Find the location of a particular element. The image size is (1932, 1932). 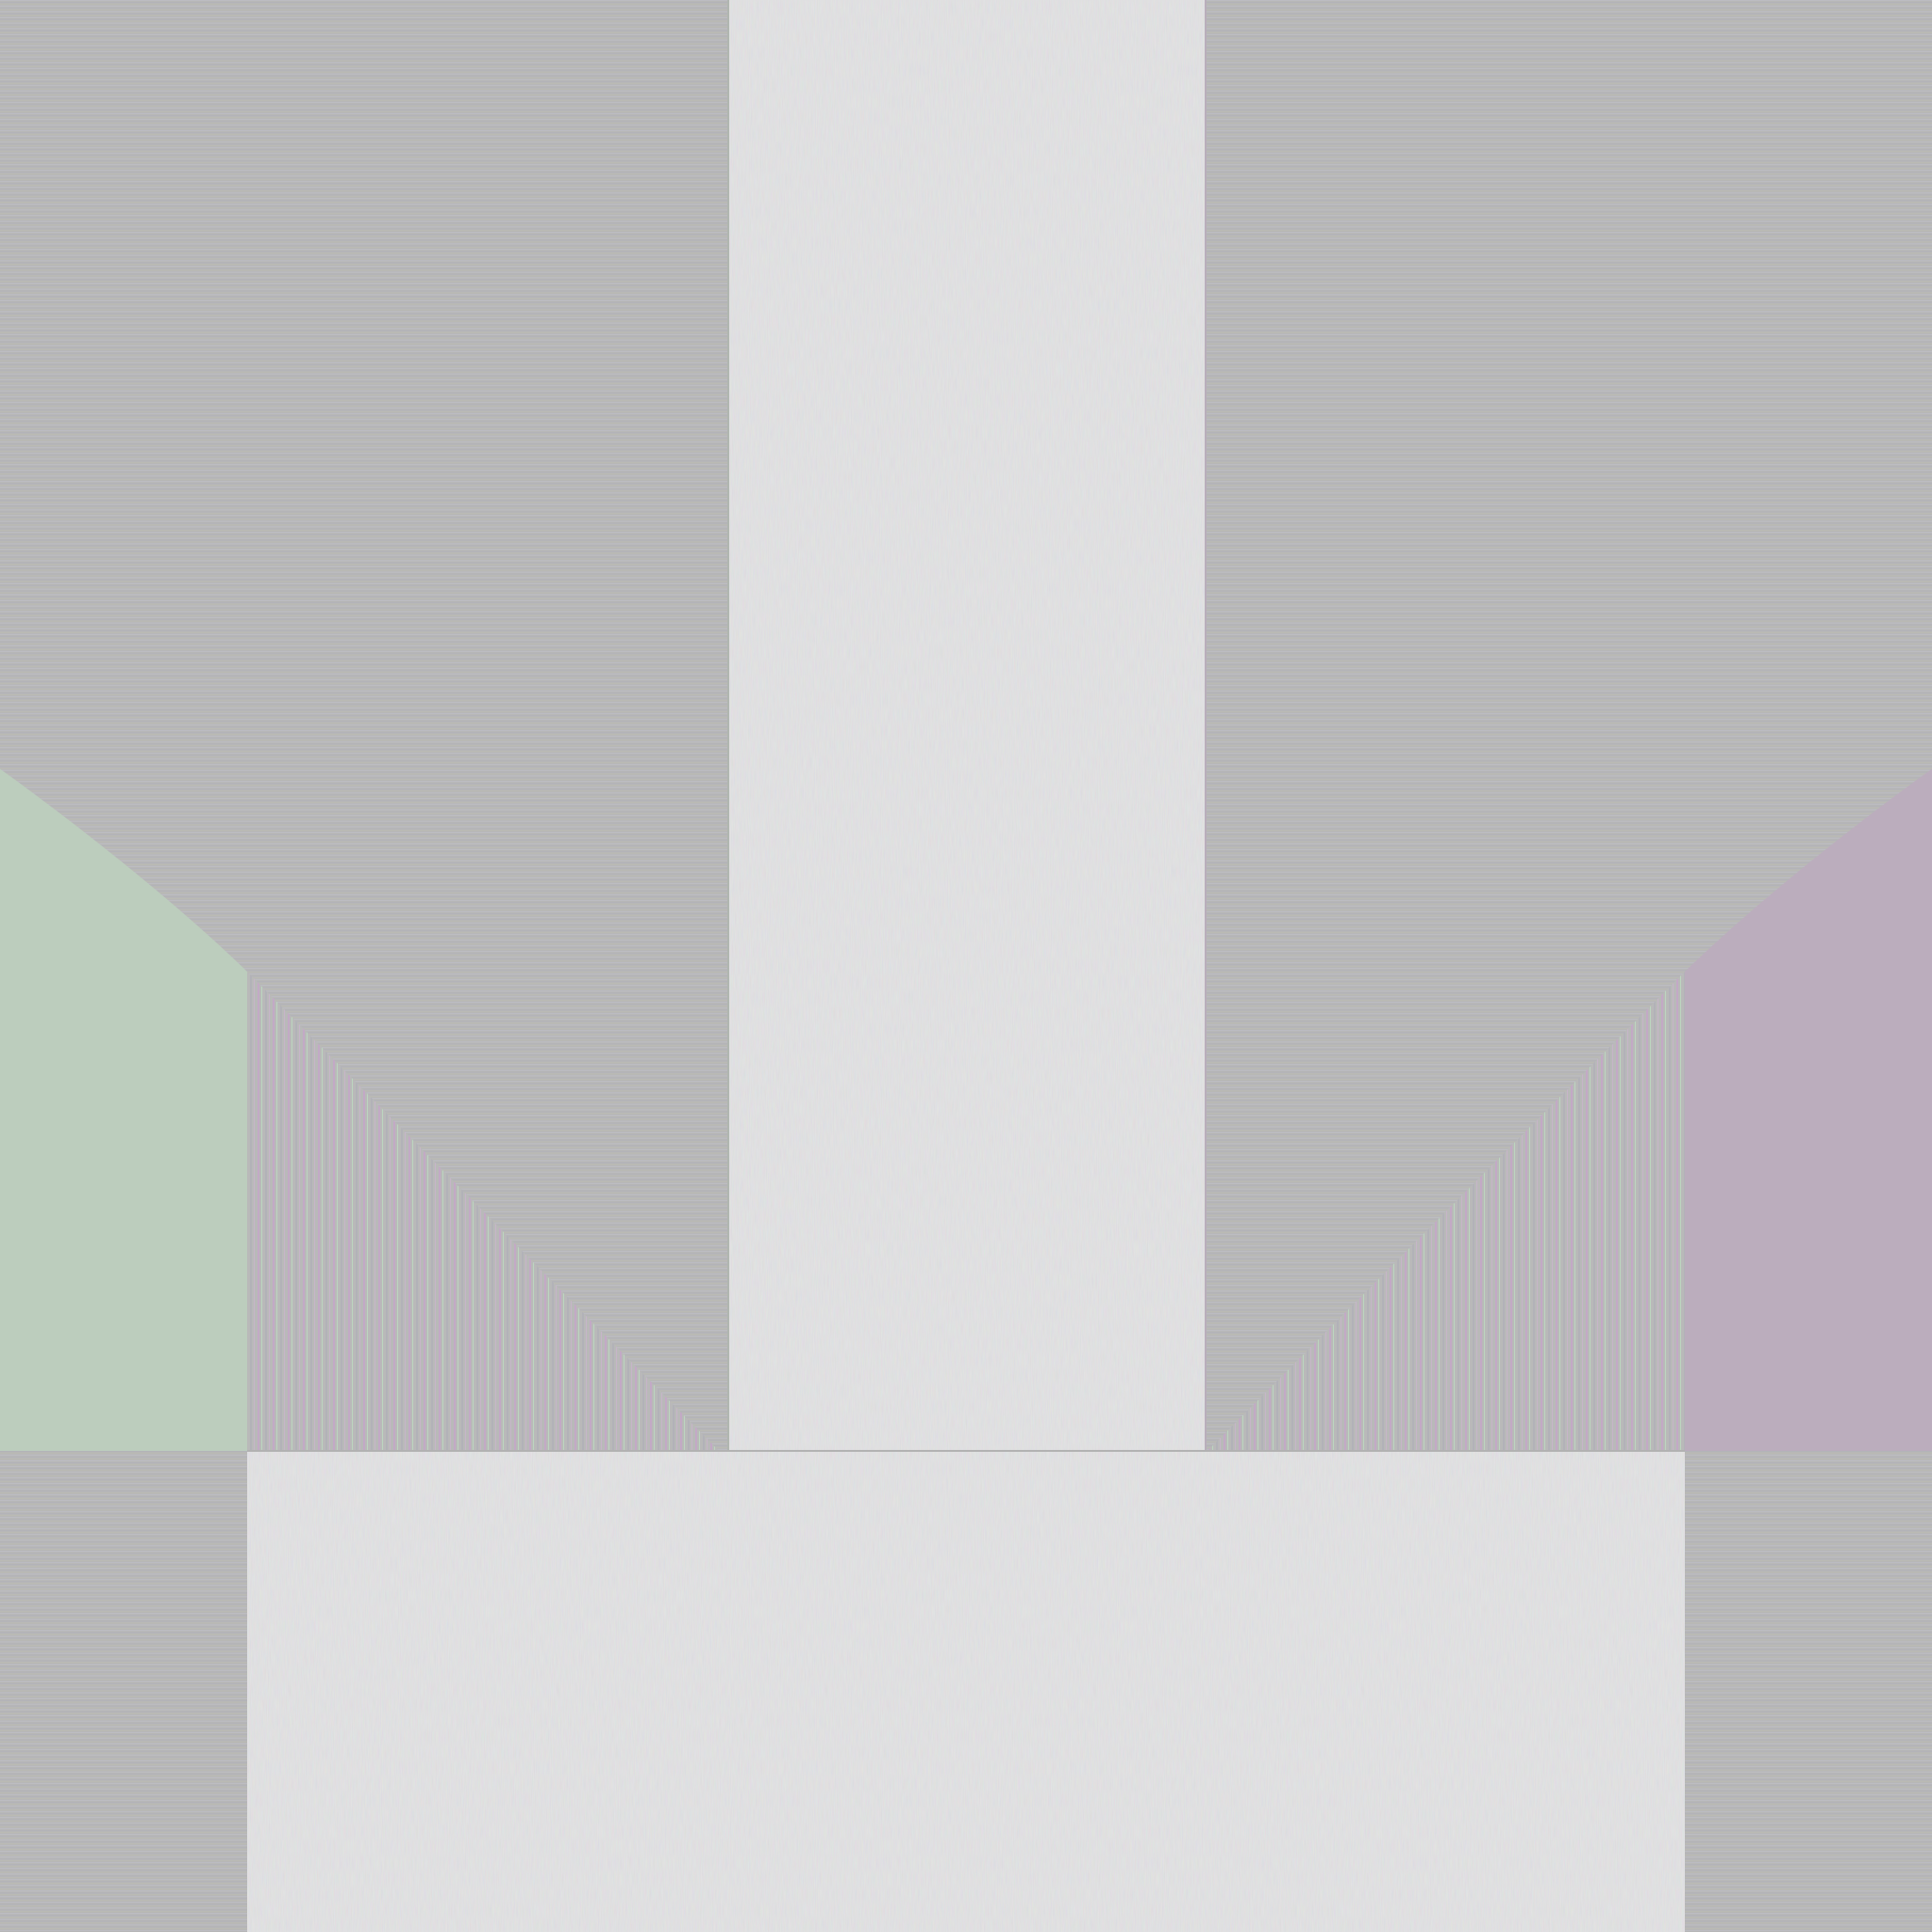

right-wing is located at coordinates (1809, 1110).